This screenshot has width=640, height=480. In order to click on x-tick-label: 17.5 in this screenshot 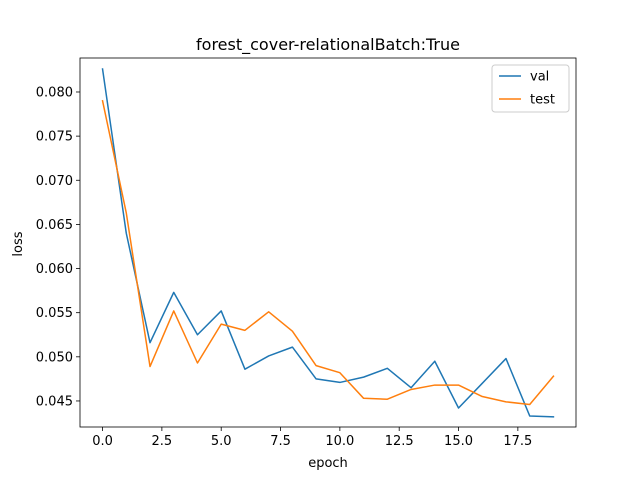, I will do `click(517, 441)`.